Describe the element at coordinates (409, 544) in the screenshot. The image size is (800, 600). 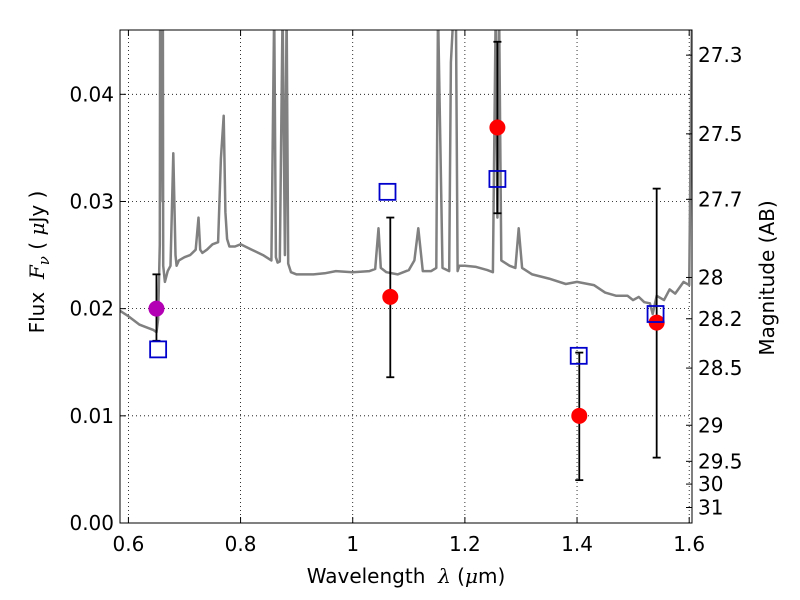
I see `x-tick-labels: 0.6 0.8 1 1.2 1.4 1.6` at that location.